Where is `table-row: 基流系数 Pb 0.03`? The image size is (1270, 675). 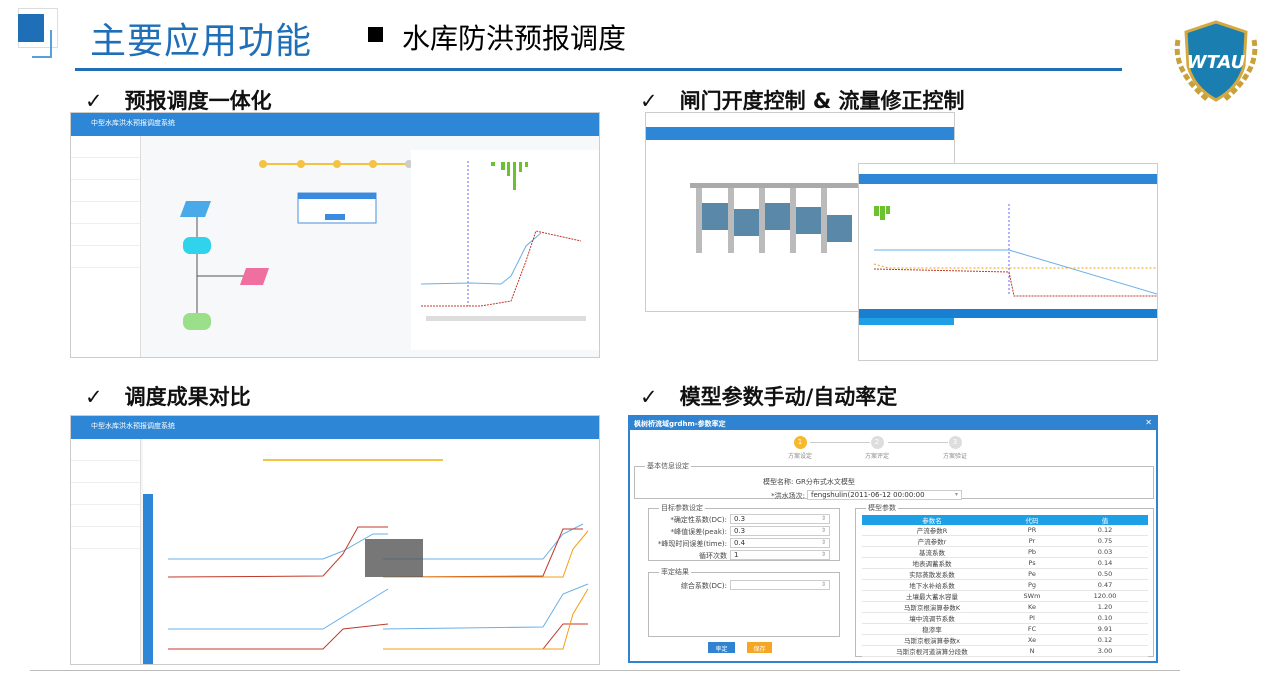 table-row: 基流系数 Pb 0.03 is located at coordinates (1005, 552).